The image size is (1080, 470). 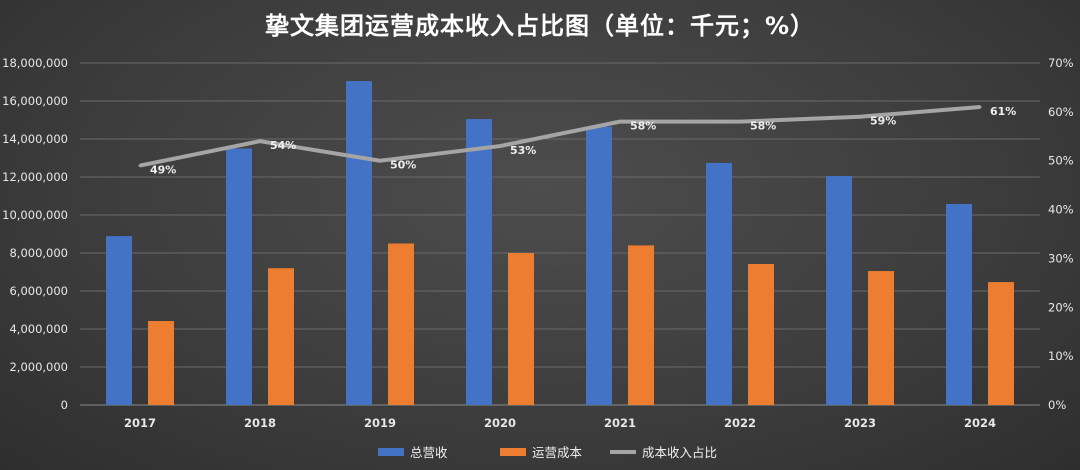 I want to click on x-tick: 2021, so click(x=620, y=423).